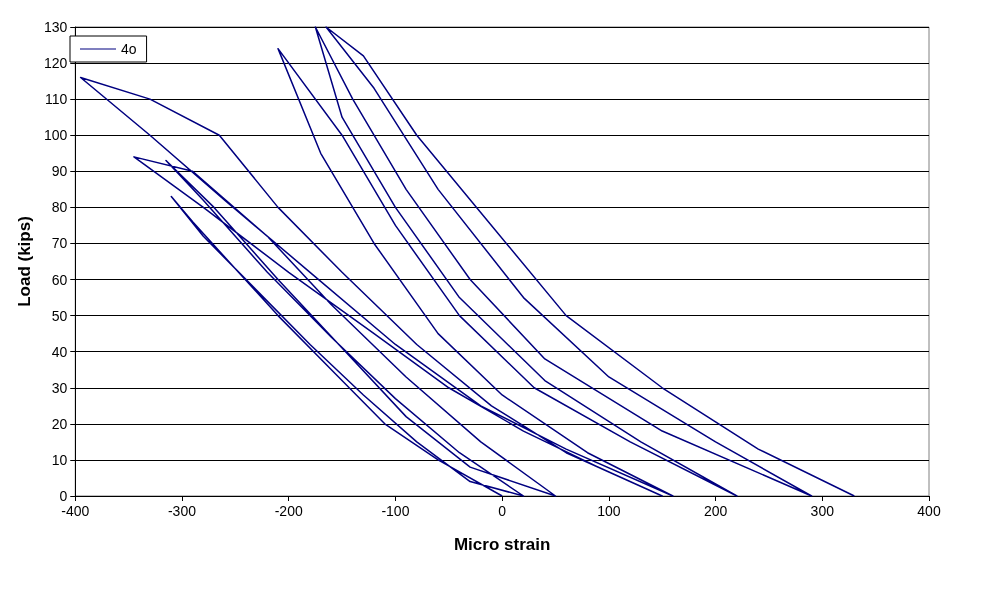 The width and height of the screenshot is (1001, 599). I want to click on y-tick-label: 60, so click(59, 279).